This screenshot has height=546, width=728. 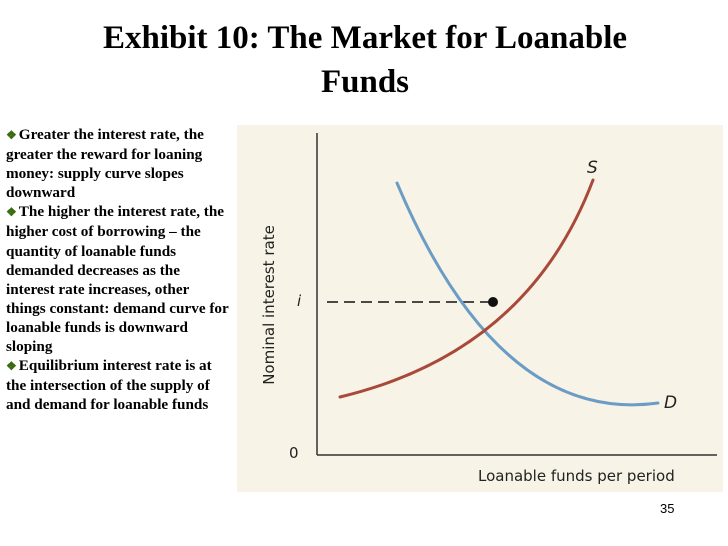 What do you see at coordinates (269, 305) in the screenshot?
I see `y-axis-label: Nominal interest rate` at bounding box center [269, 305].